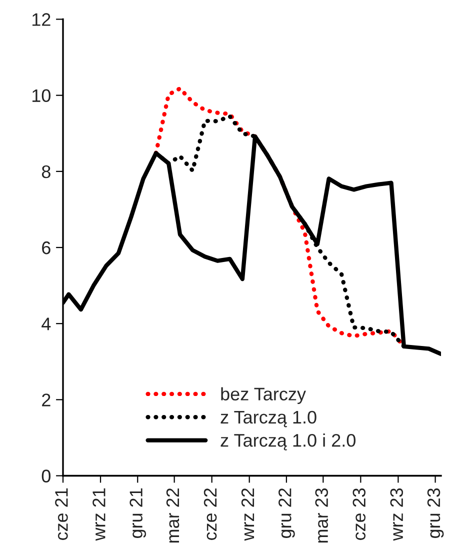 The width and height of the screenshot is (450, 550). What do you see at coordinates (46, 476) in the screenshot?
I see `y-tick-label: 0` at bounding box center [46, 476].